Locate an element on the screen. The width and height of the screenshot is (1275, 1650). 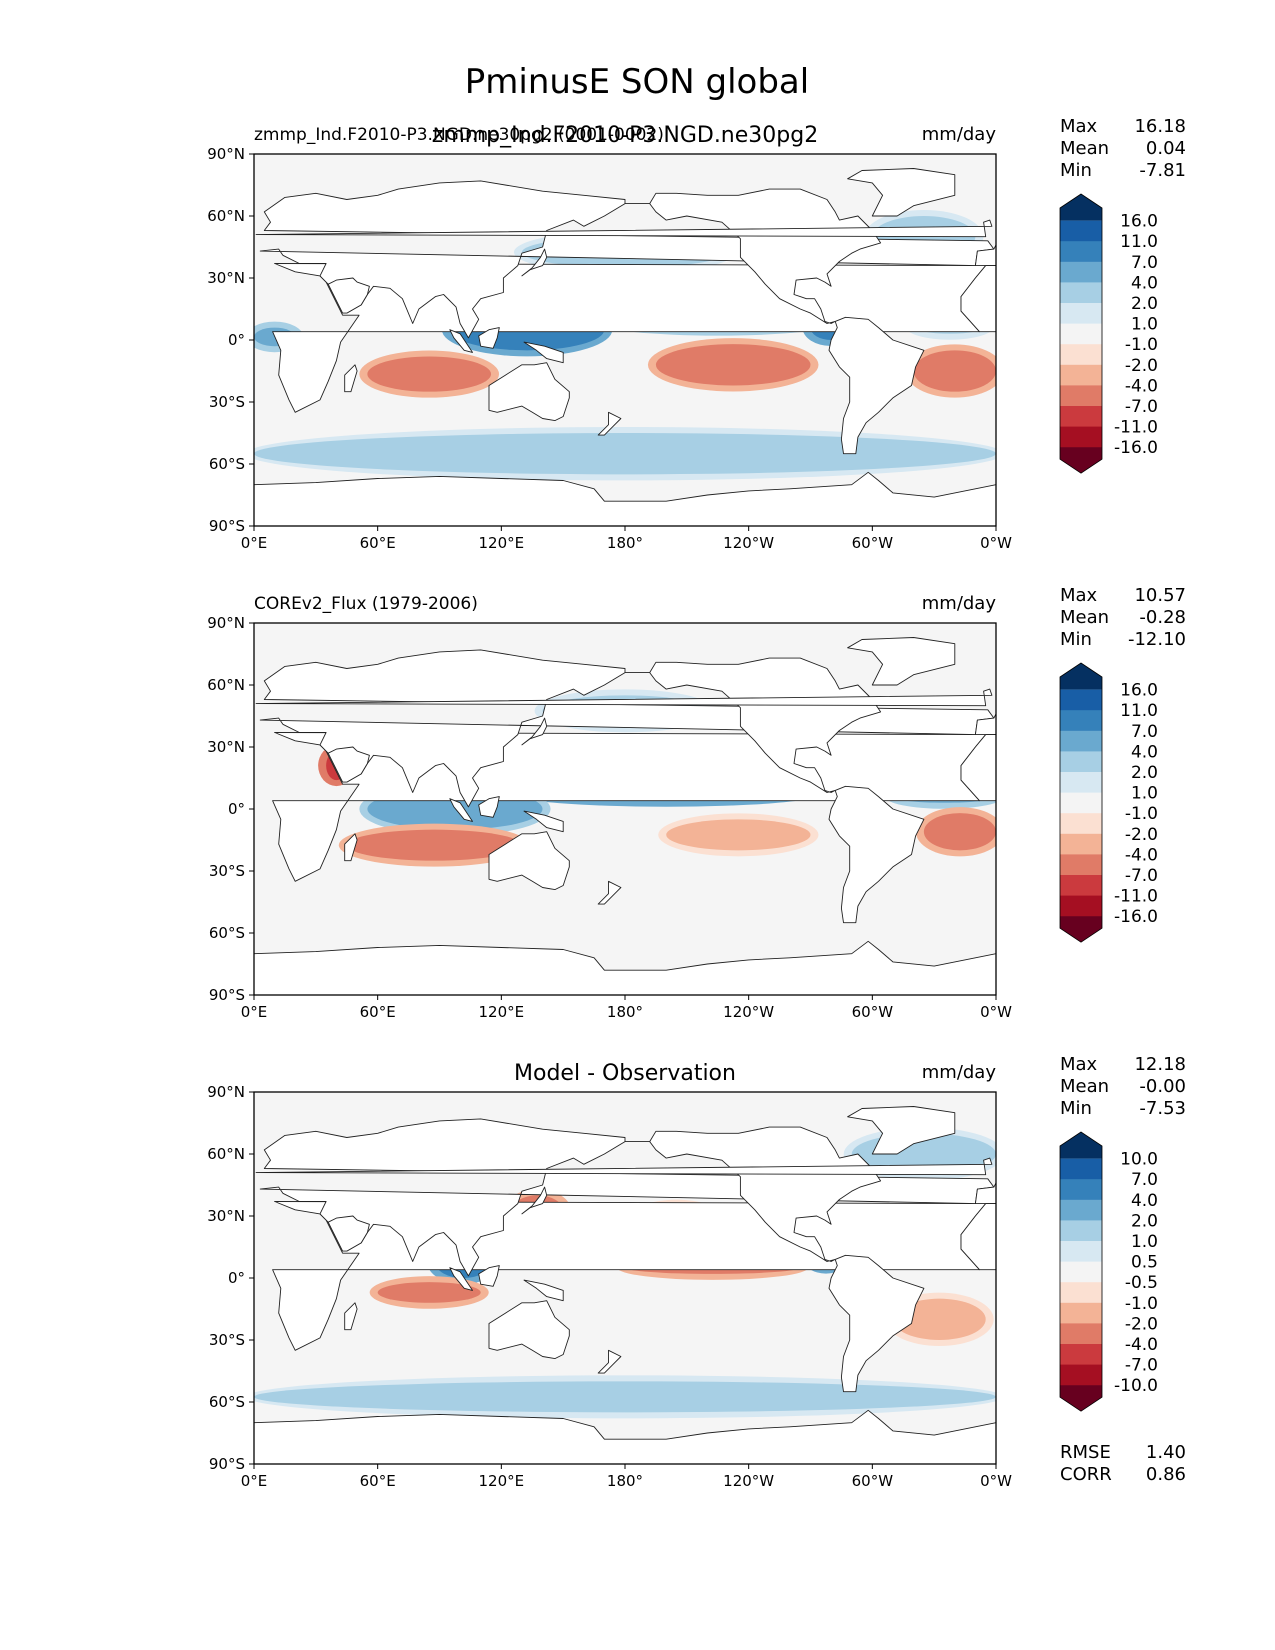
landmass-sumatra is located at coordinates (461, 341).